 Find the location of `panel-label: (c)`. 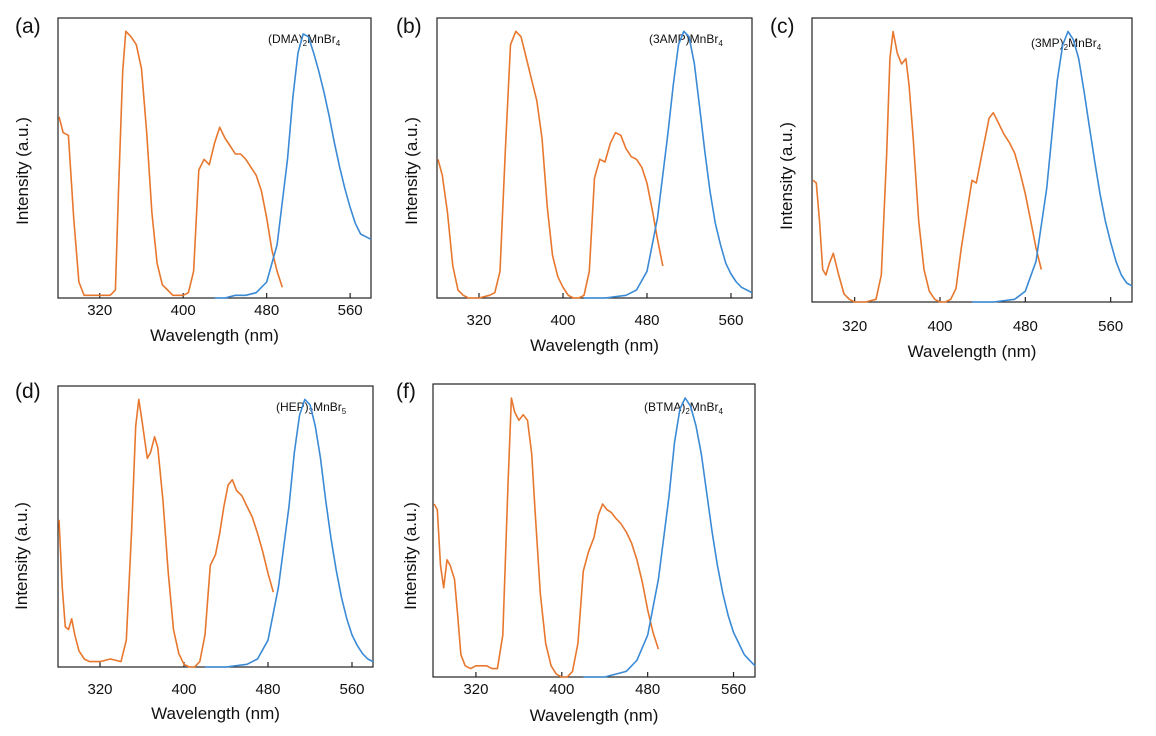

panel-label: (c) is located at coordinates (782, 26).